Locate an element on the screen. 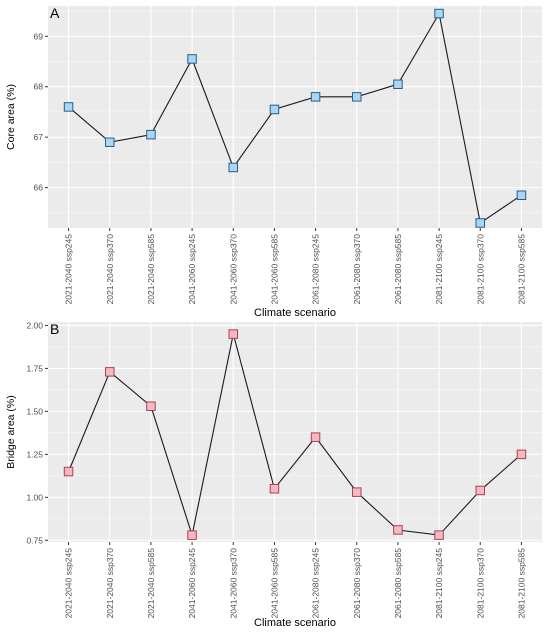 This screenshot has width=550, height=632. panel-label: A is located at coordinates (55, 13).